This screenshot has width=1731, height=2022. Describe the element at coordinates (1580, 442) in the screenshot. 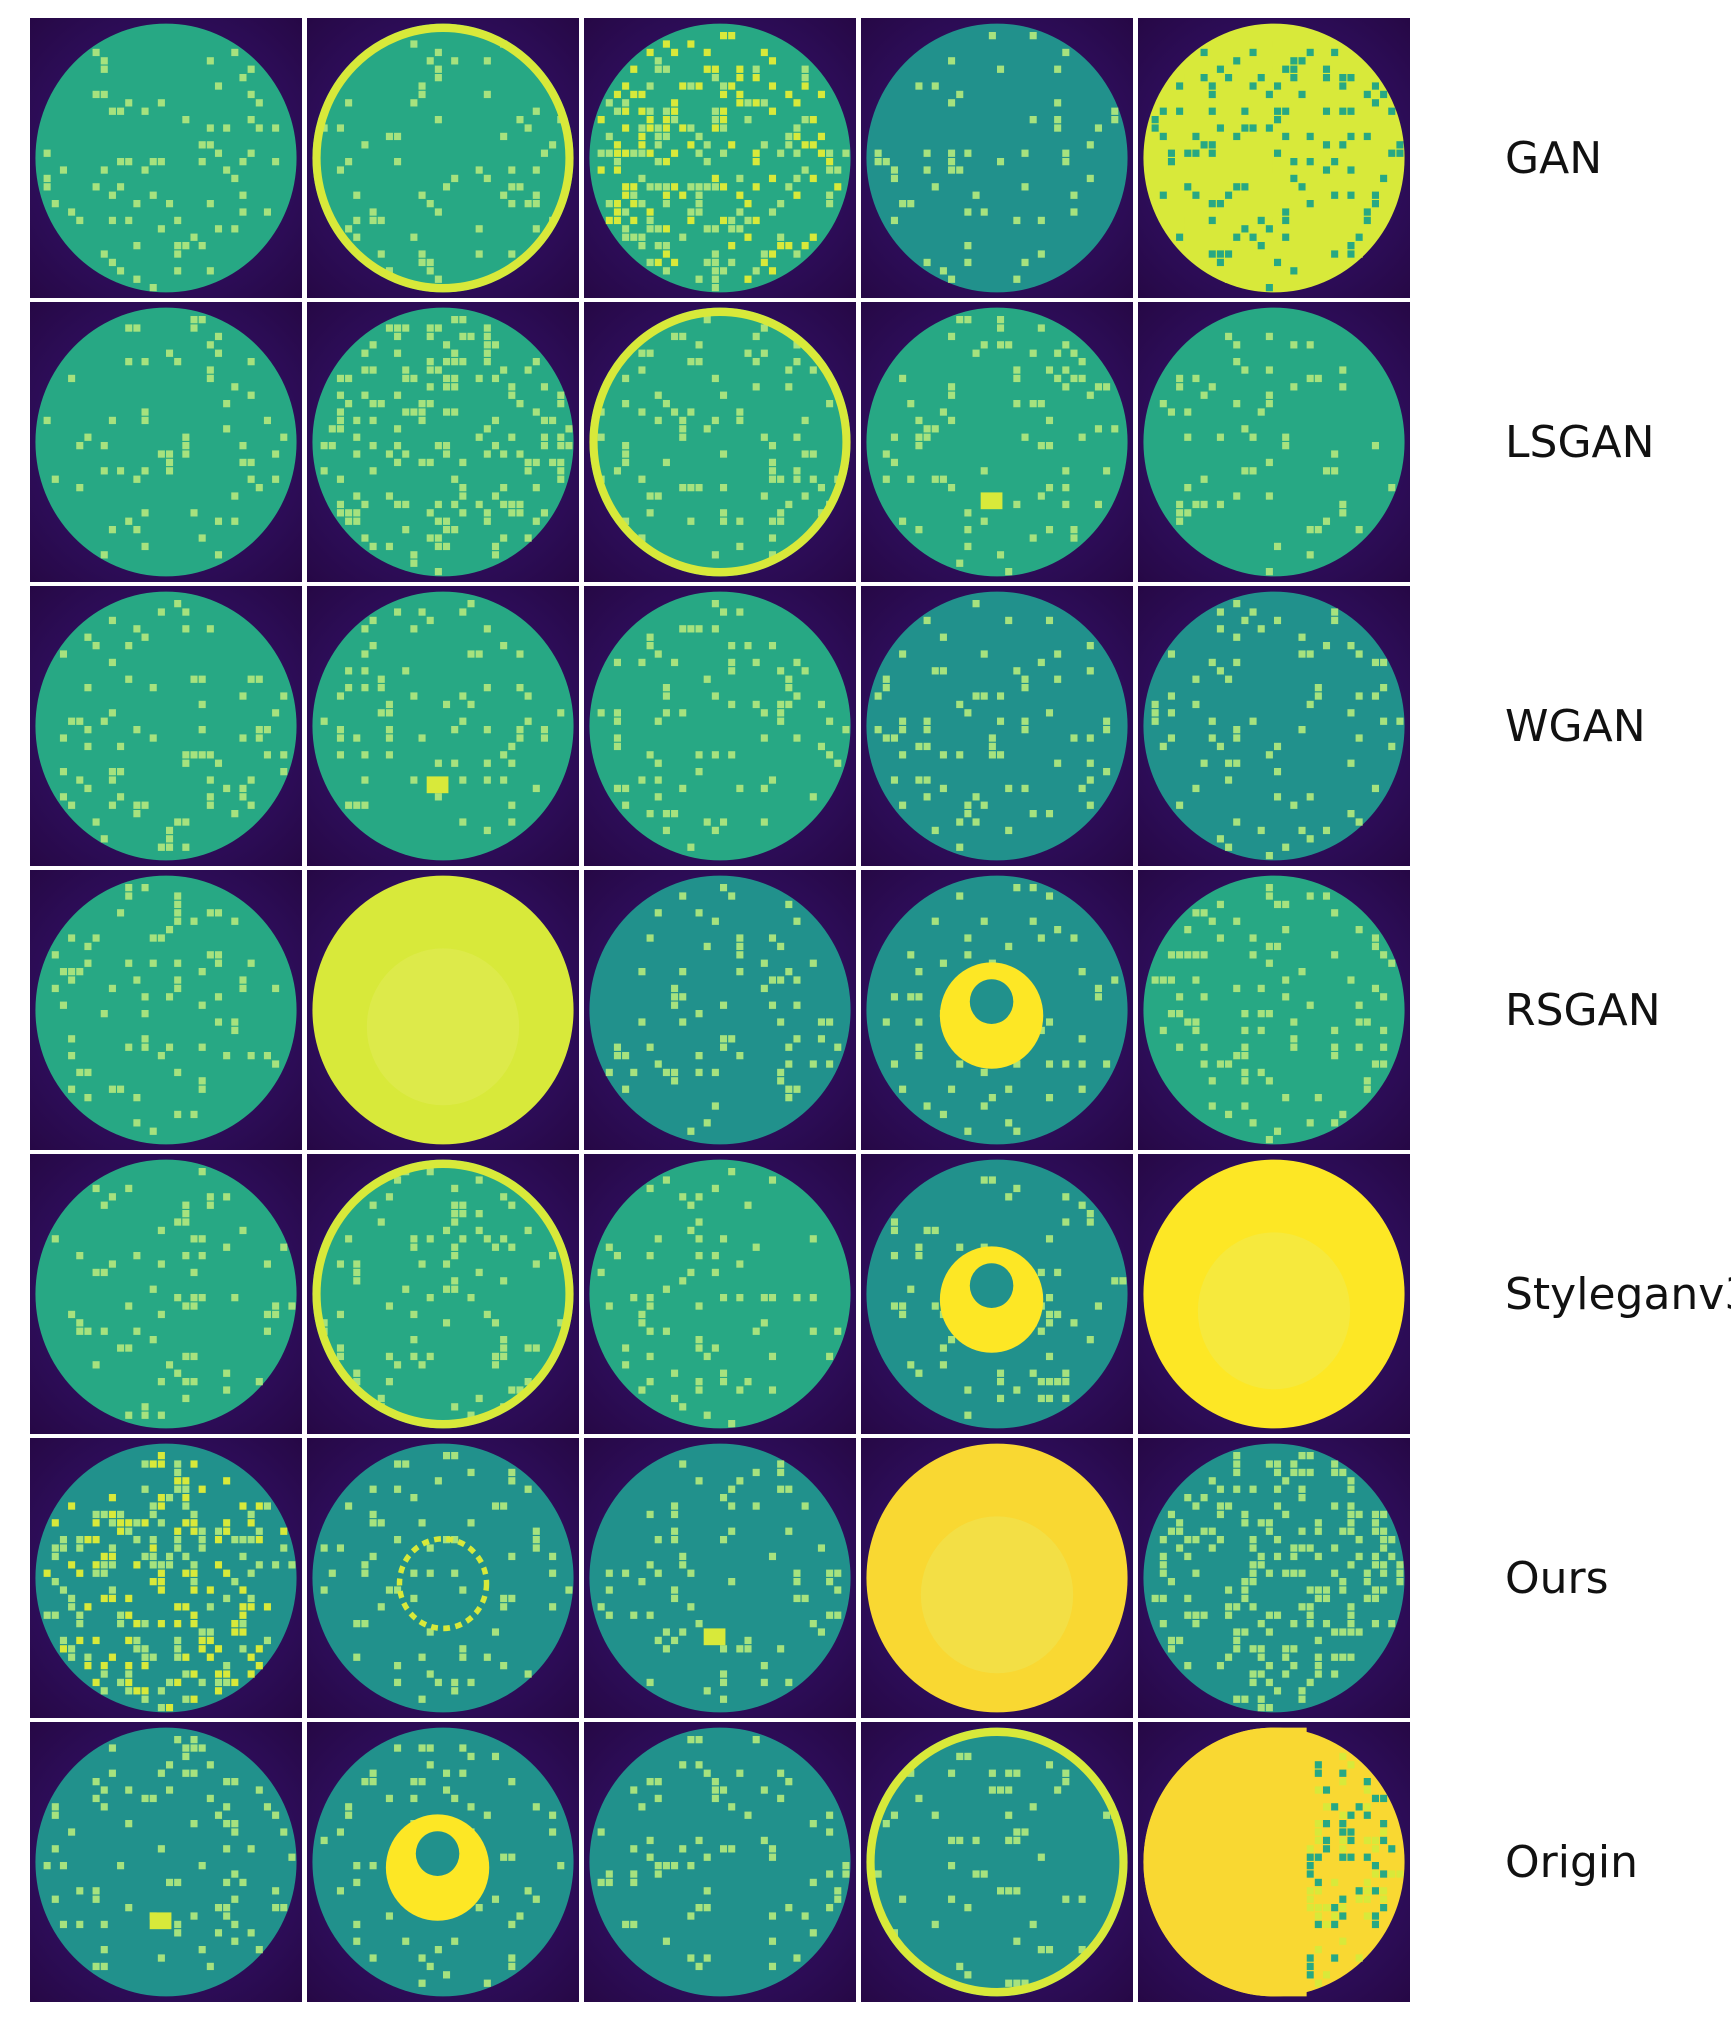

I see `row-label: LSGAN` at that location.